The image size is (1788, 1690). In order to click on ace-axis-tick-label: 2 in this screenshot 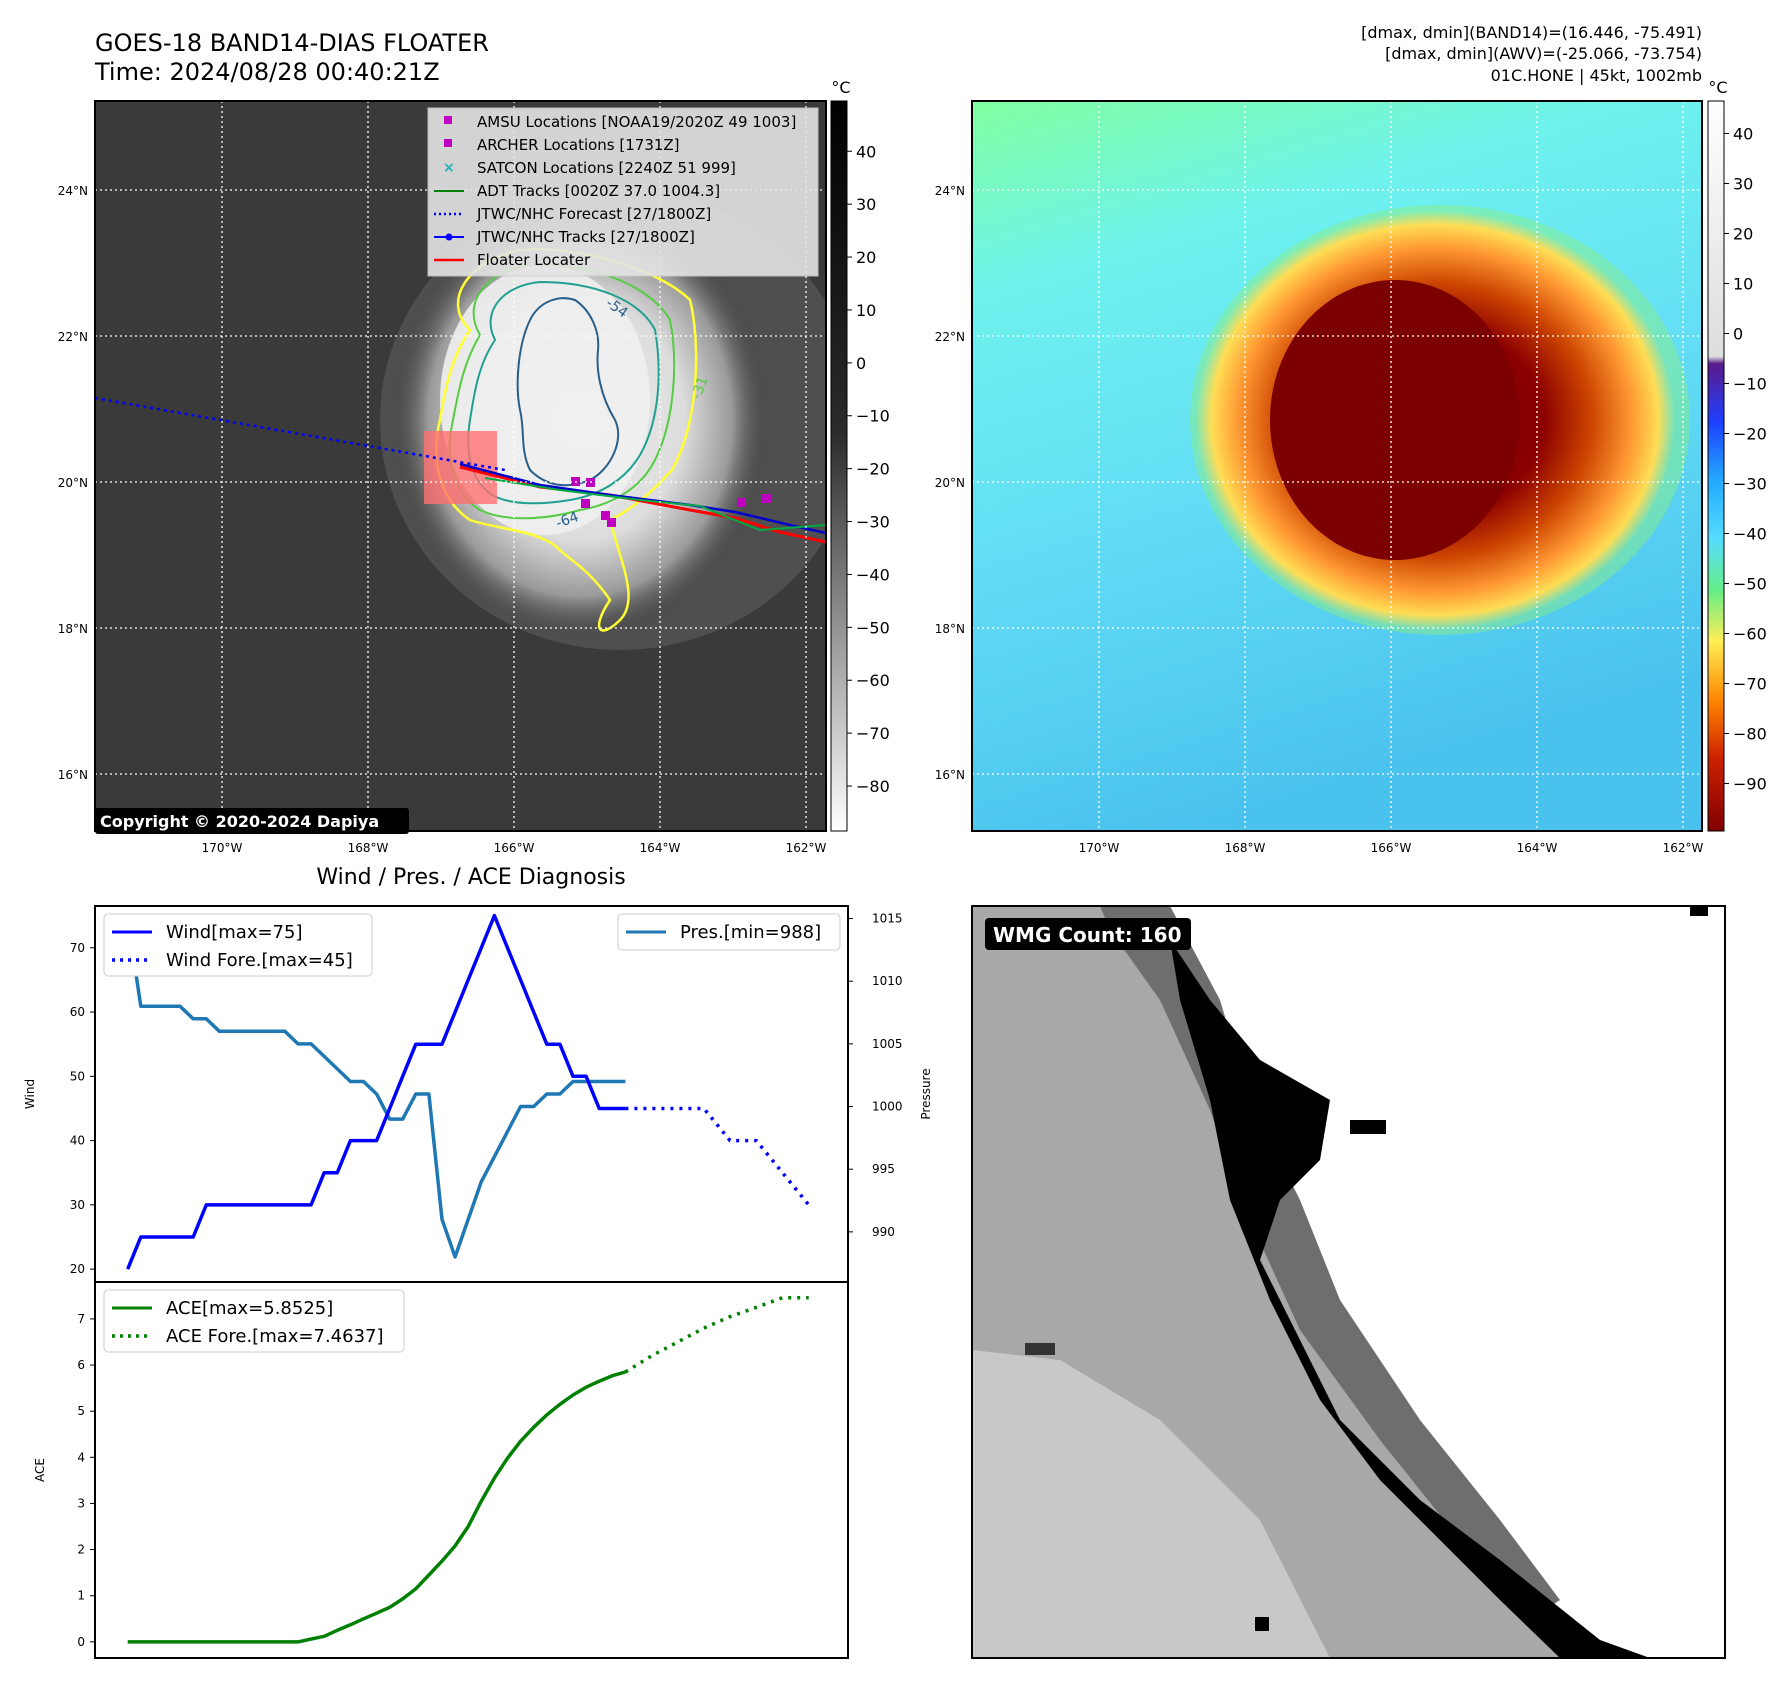, I will do `click(81, 1550)`.